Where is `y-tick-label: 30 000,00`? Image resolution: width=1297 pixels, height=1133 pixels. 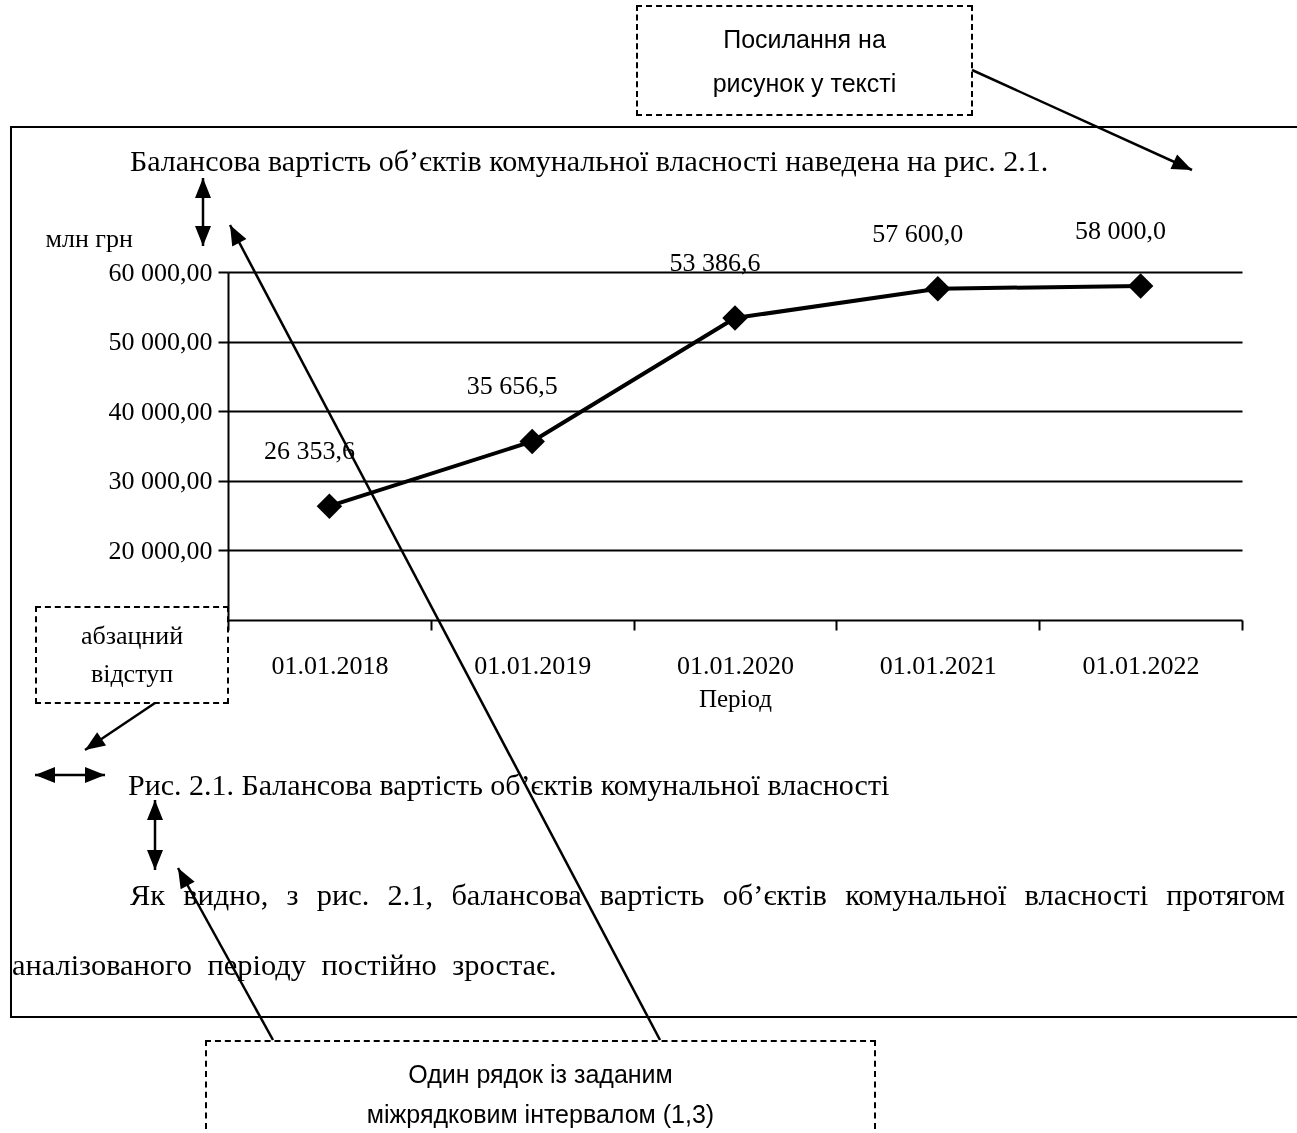 y-tick-label: 30 000,00 is located at coordinates (160, 481).